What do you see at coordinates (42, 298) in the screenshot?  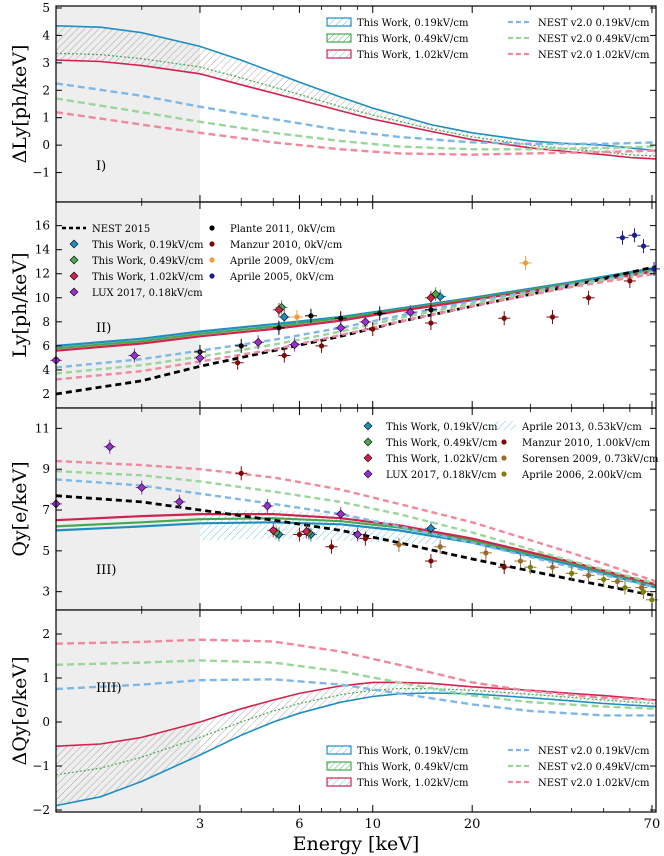 I see `y-tick-label: 10` at bounding box center [42, 298].